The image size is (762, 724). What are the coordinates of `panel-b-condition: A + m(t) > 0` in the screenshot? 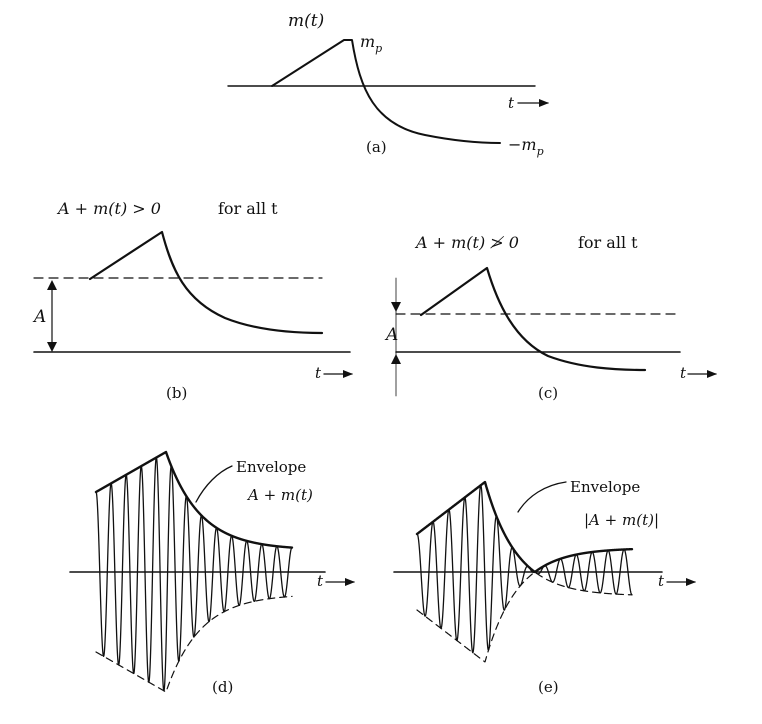 It's located at (108, 208).